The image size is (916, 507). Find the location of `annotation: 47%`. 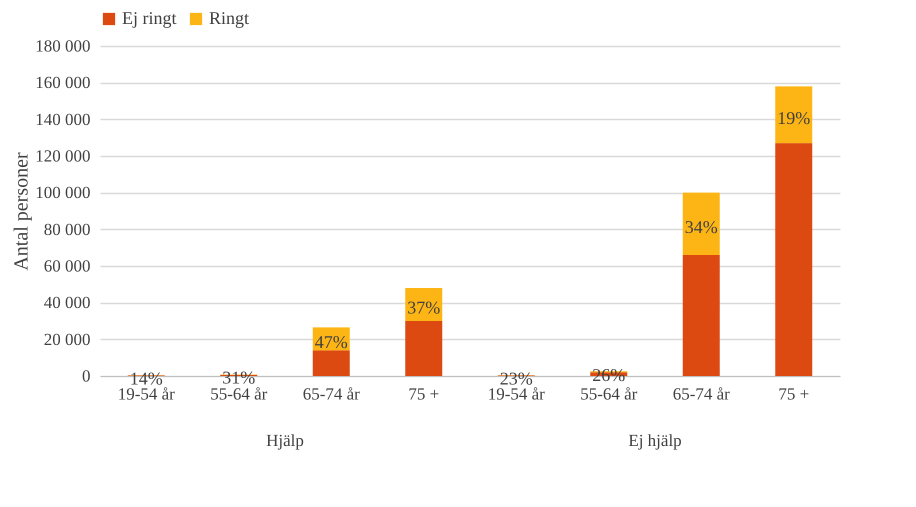

annotation: 47% is located at coordinates (331, 342).